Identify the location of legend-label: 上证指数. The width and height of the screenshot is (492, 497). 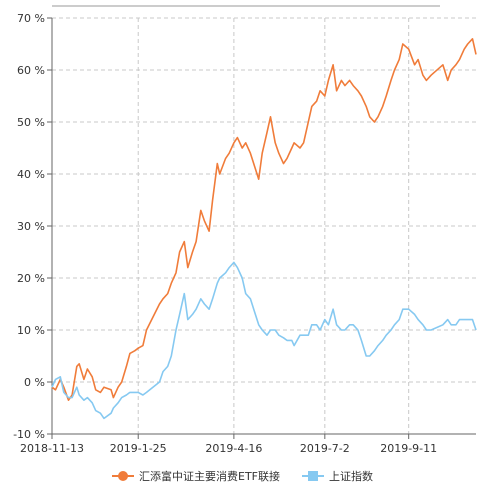
(351, 476).